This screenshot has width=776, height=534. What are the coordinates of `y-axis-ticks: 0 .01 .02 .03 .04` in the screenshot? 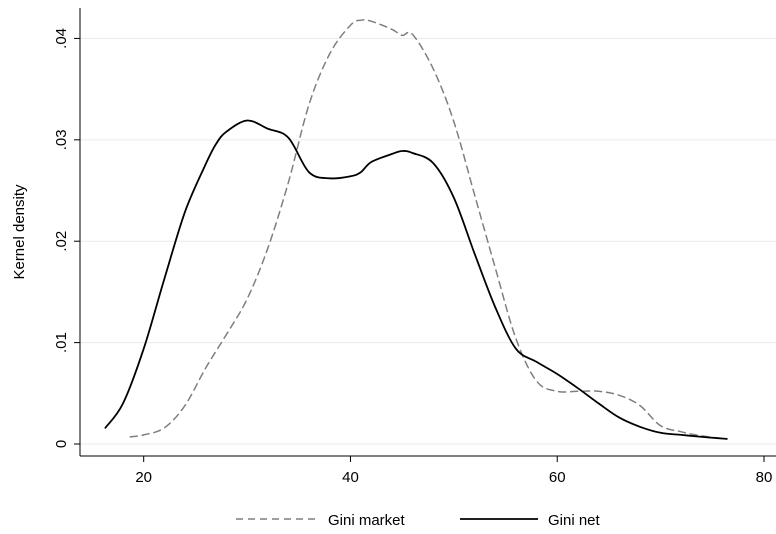 It's located at (66, 238).